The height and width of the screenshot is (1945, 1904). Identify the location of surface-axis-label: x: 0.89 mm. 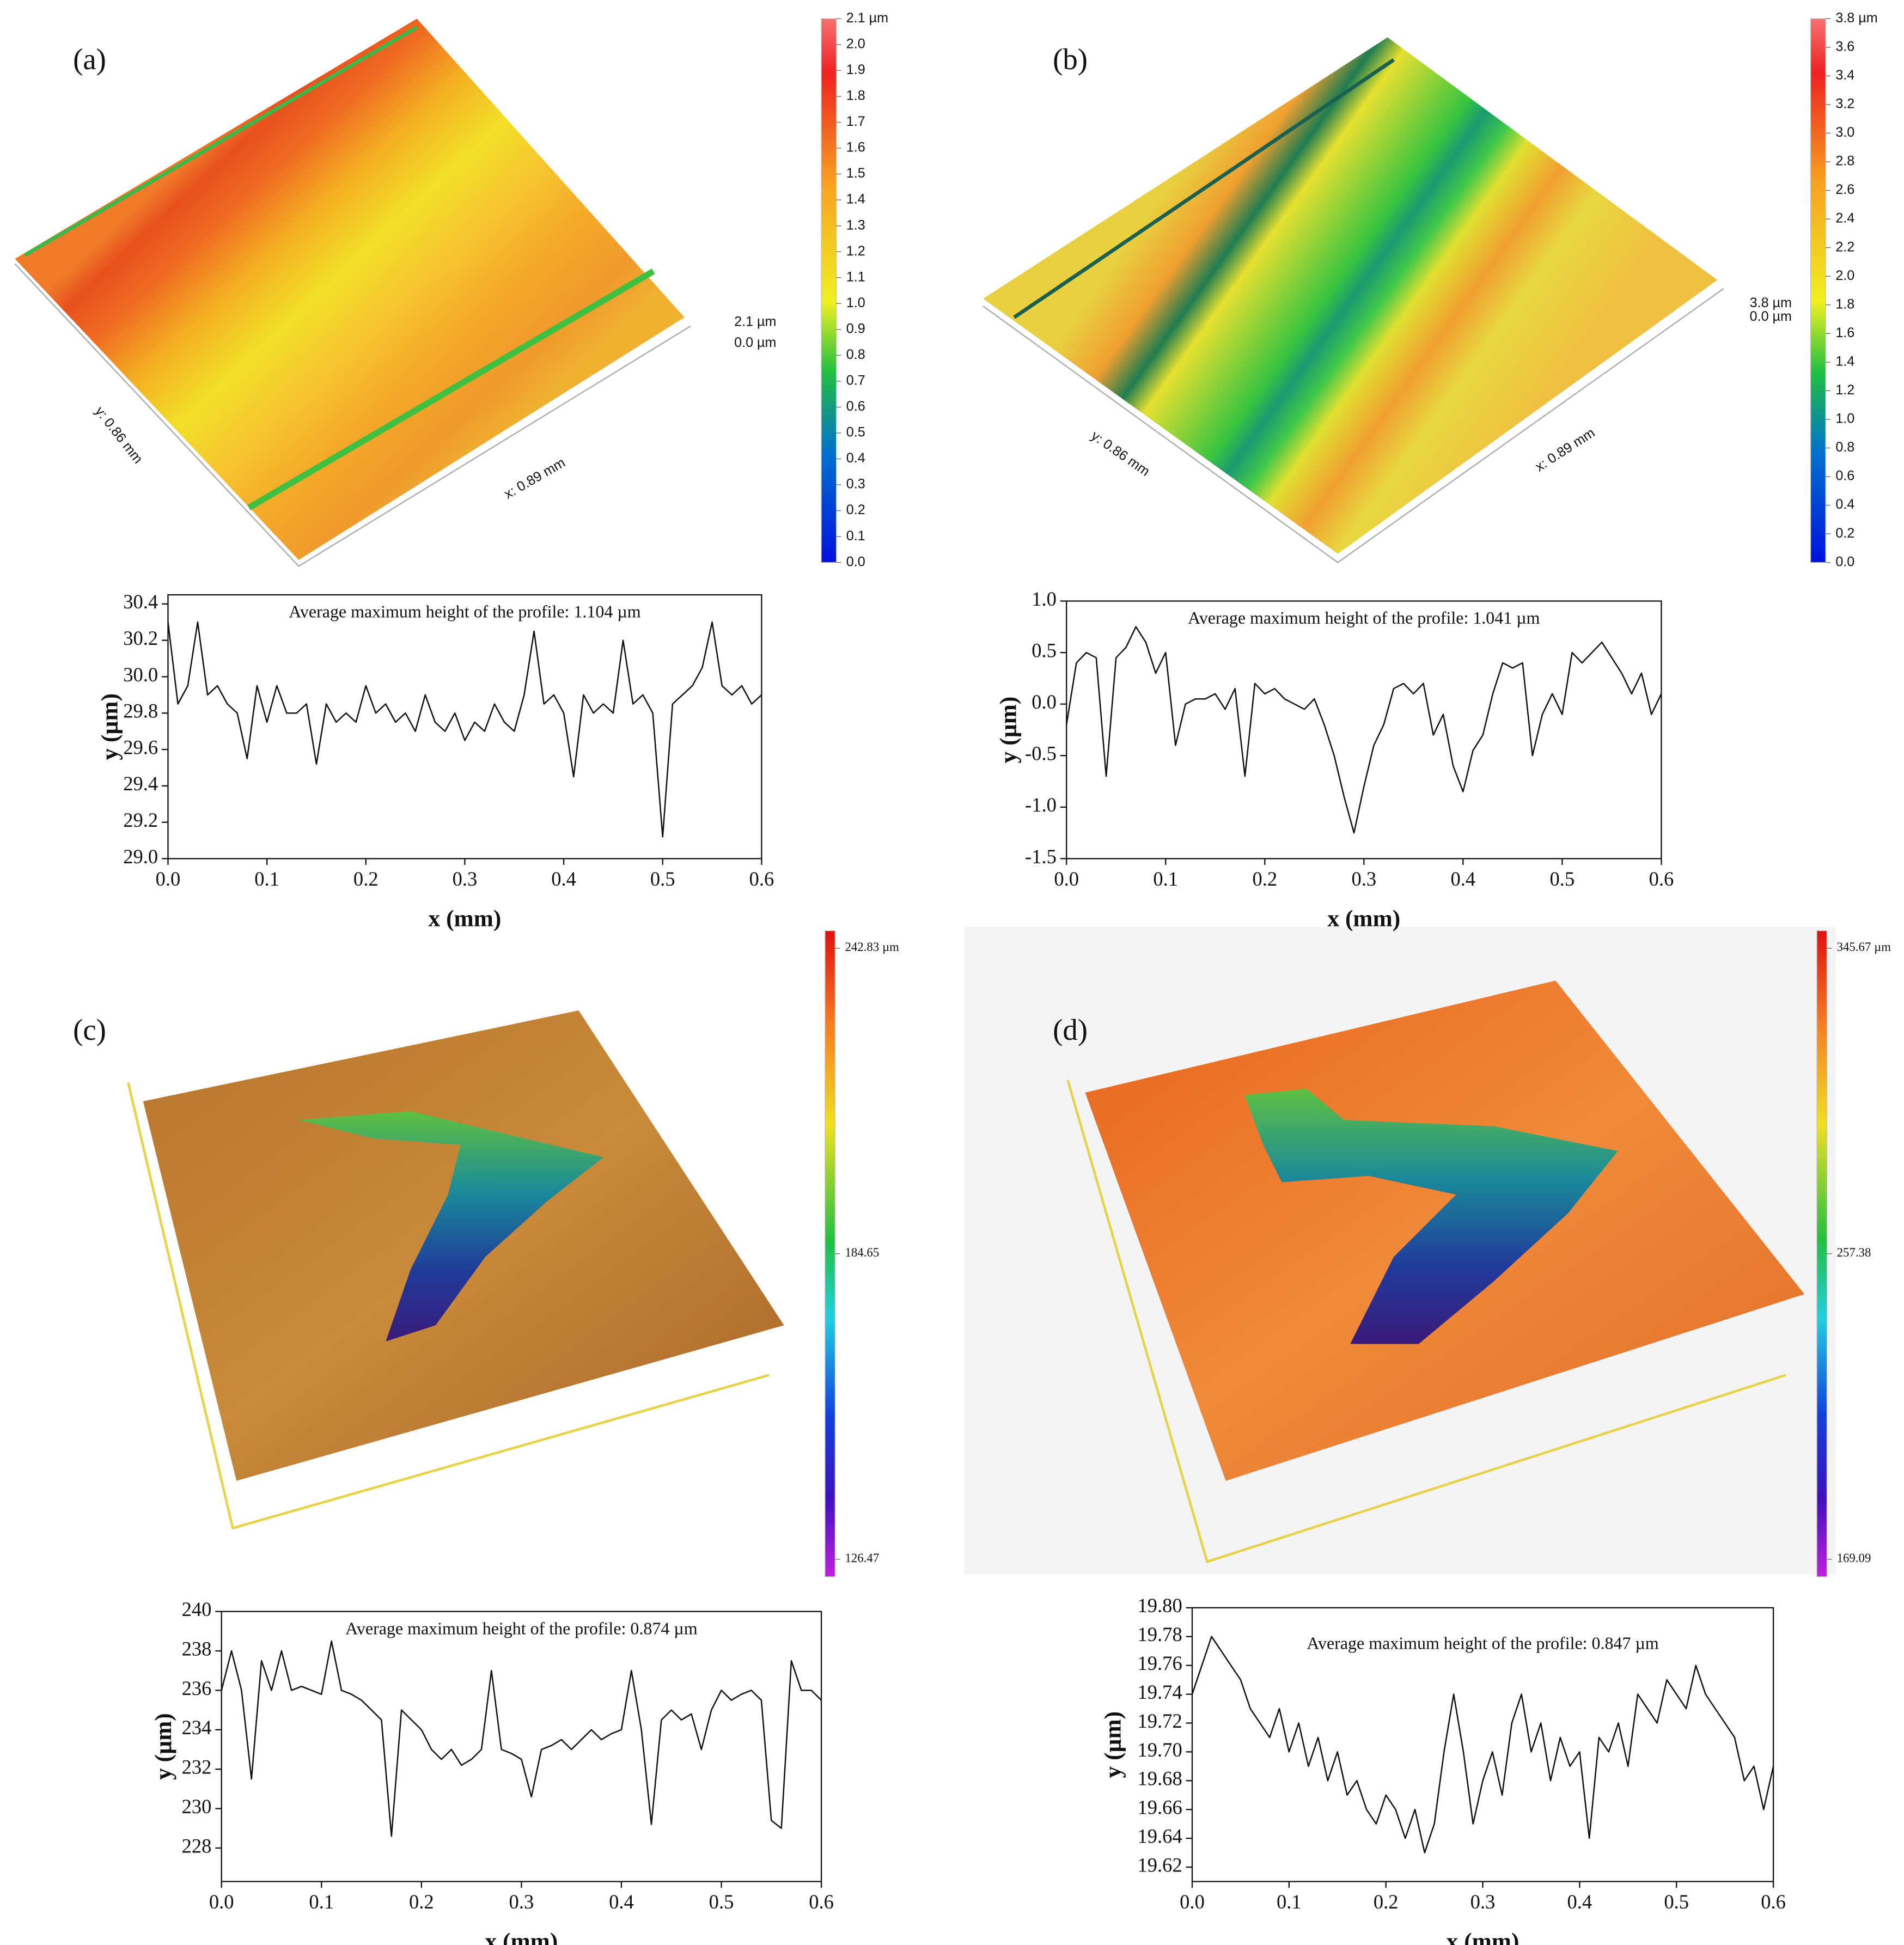
(1565, 449).